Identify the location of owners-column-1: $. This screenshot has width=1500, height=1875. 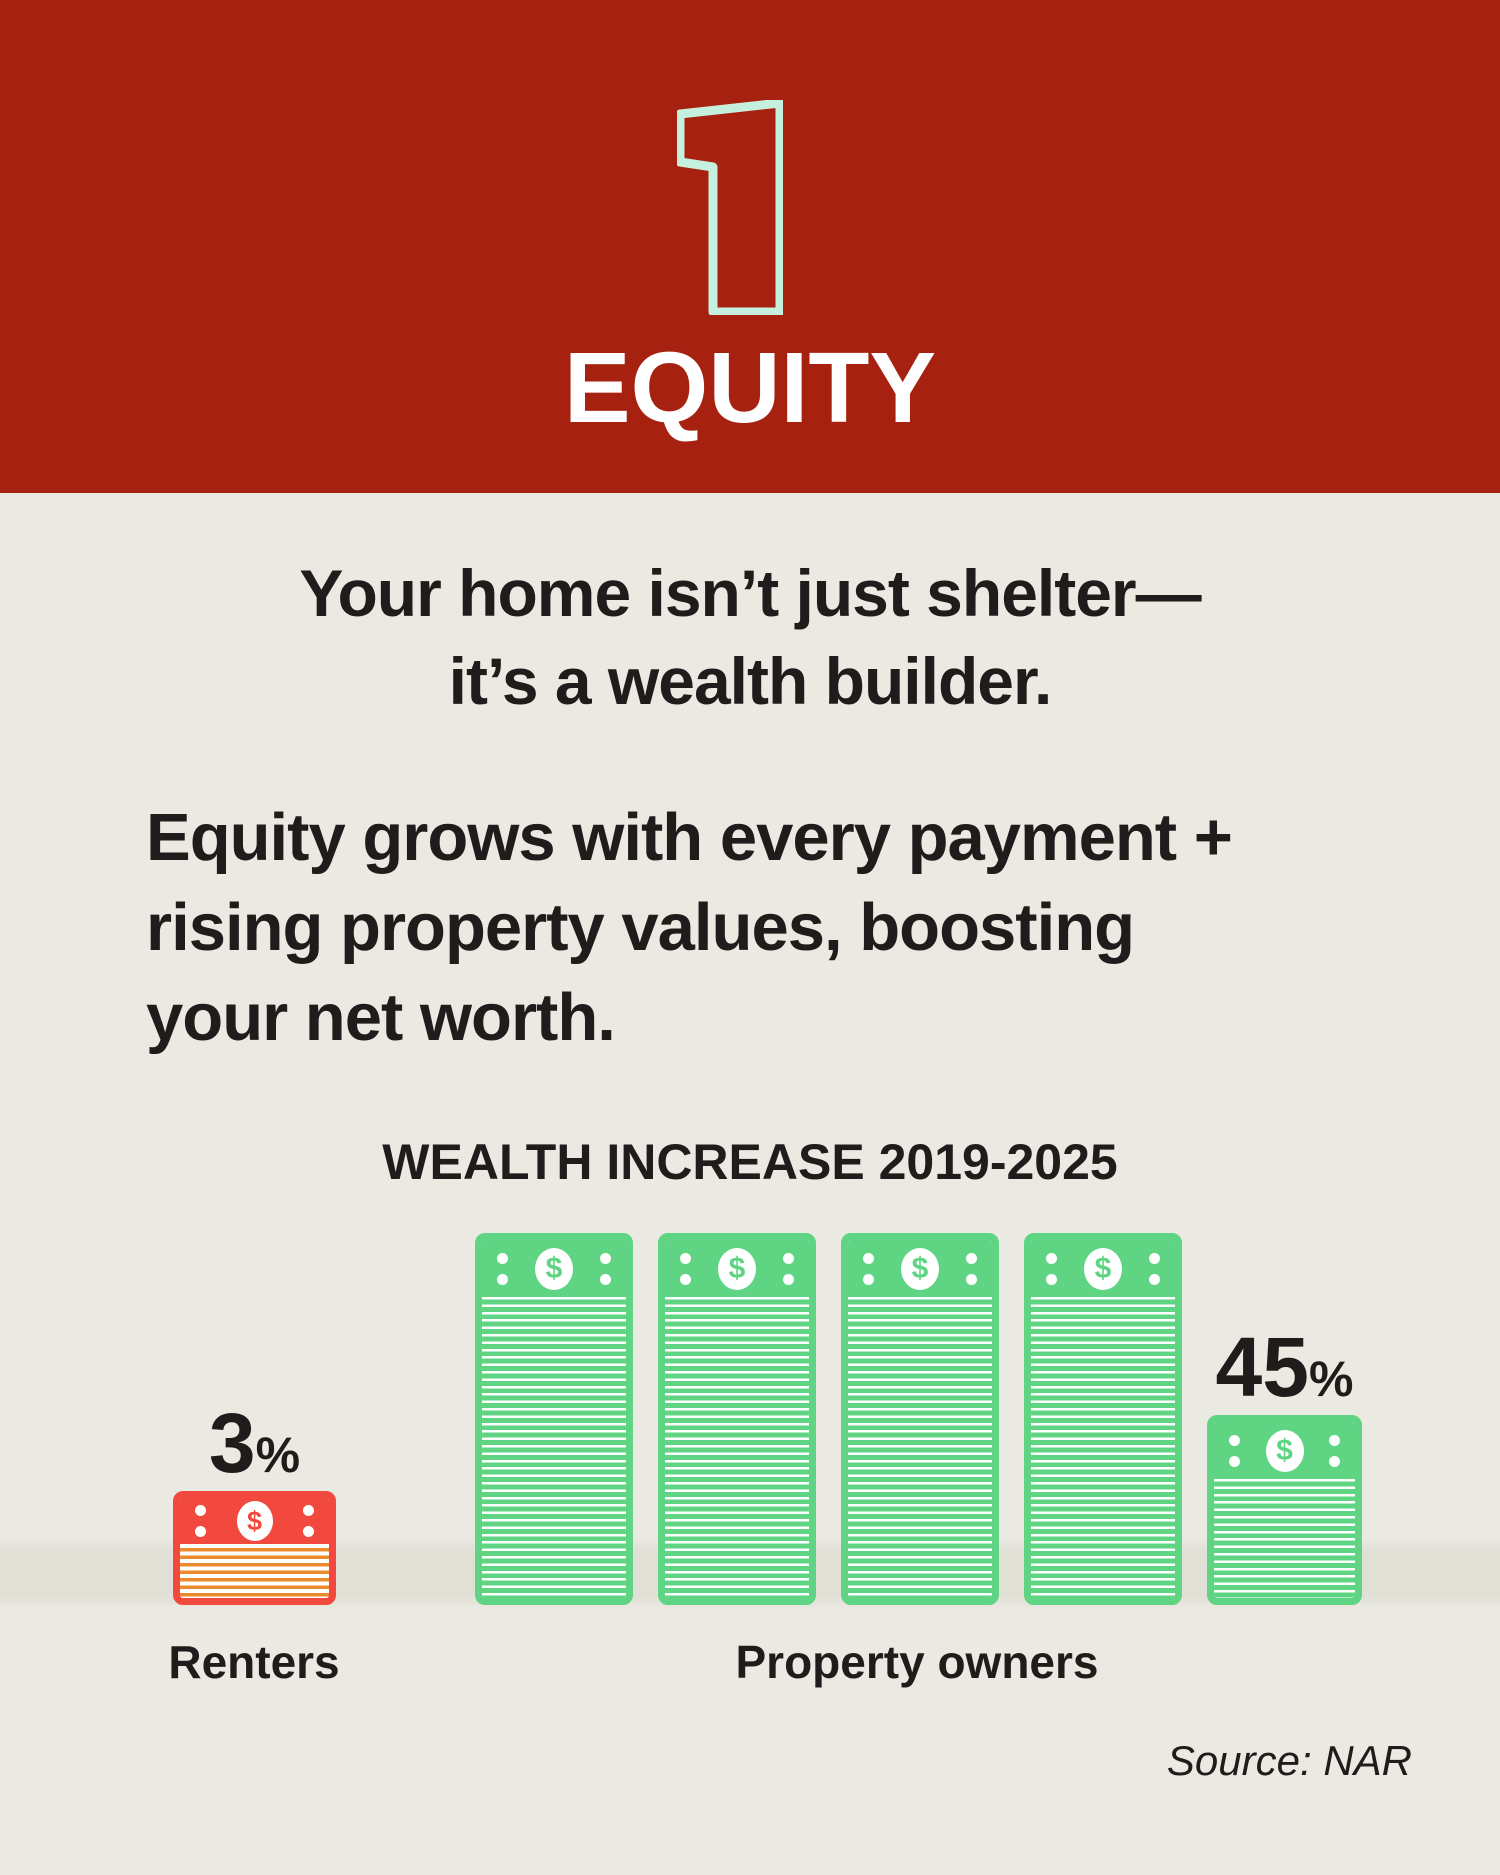
(554, 1419).